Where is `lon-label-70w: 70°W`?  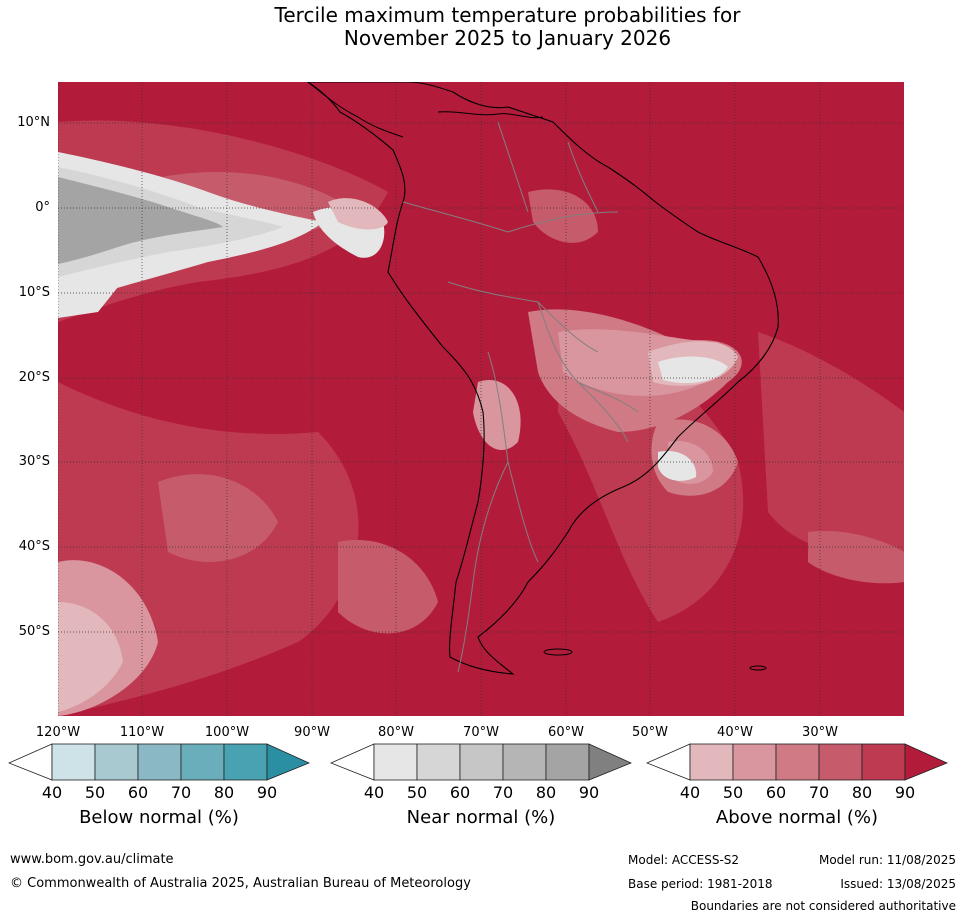
lon-label-70w: 70°W is located at coordinates (481, 732).